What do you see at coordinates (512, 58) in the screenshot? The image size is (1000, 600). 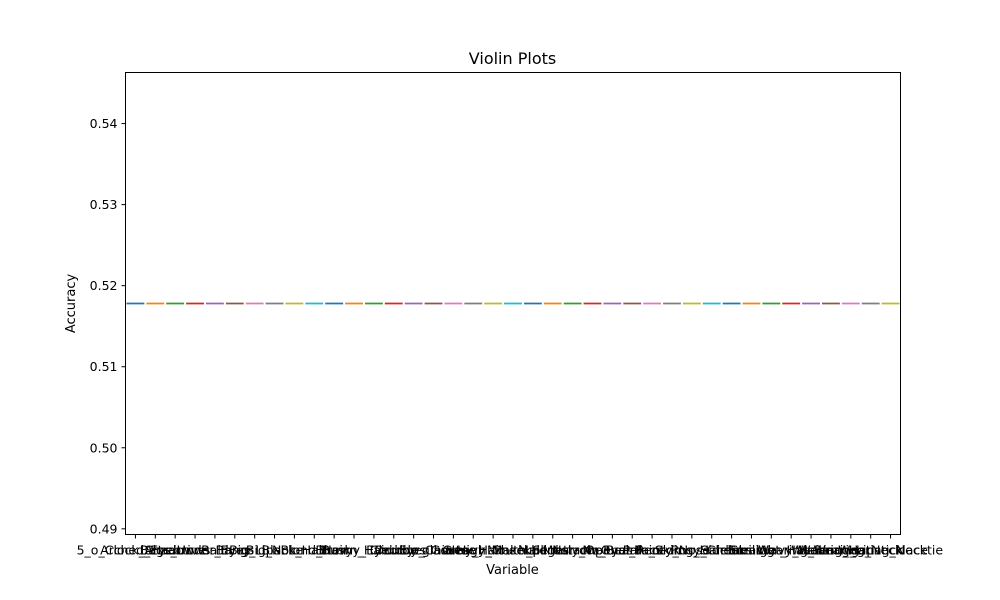 I see `chart-title: Violin Plots` at bounding box center [512, 58].